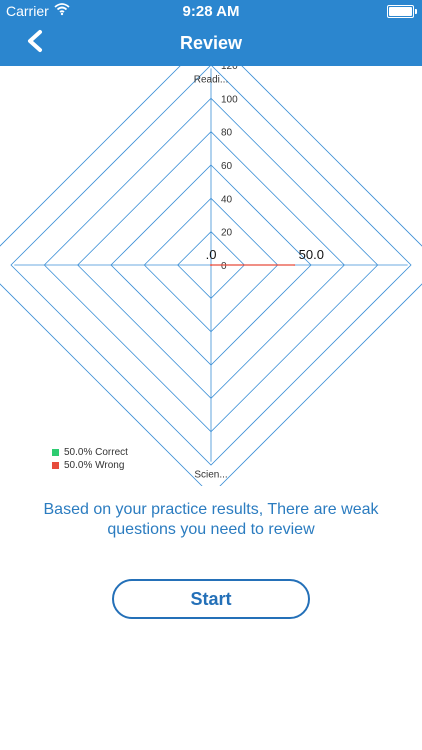 This screenshot has height=750, width=422. Describe the element at coordinates (211, 599) in the screenshot. I see `start-button: Start` at that location.